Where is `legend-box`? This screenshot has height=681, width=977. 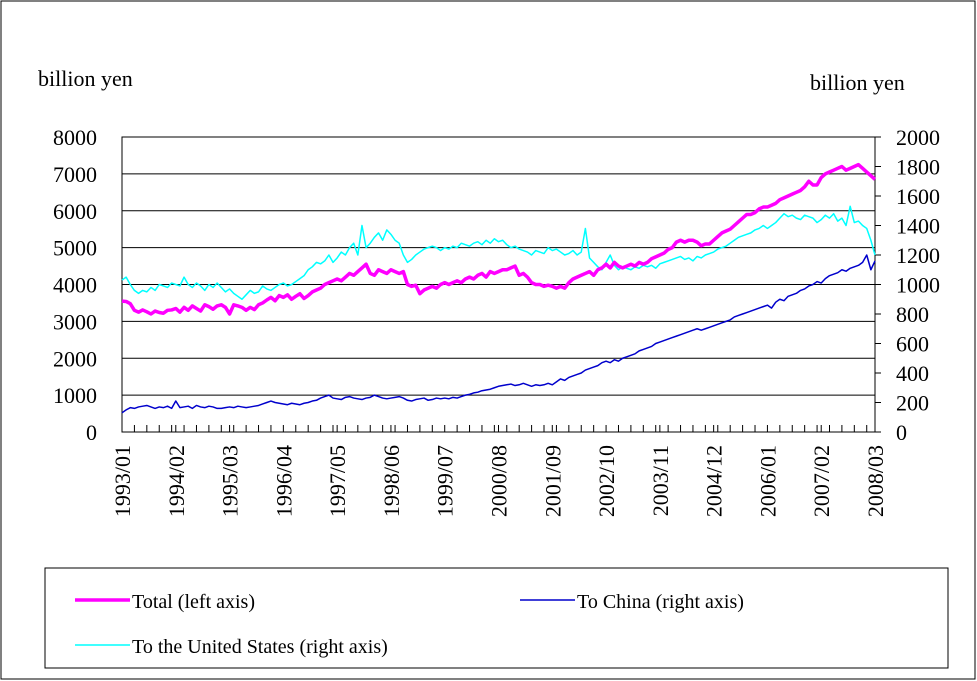 legend-box is located at coordinates (496, 618).